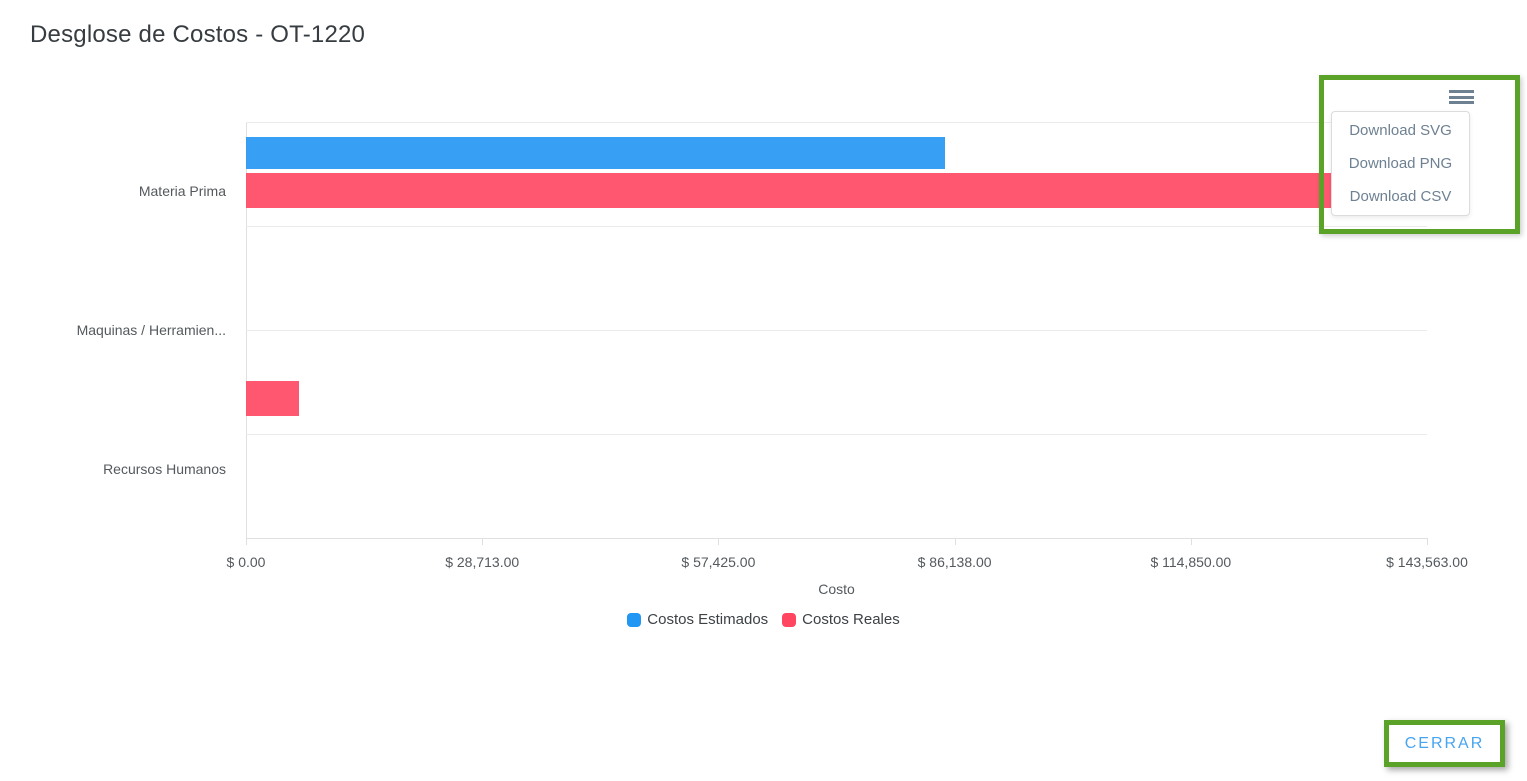  I want to click on legend-marker-estimados, so click(634, 619).